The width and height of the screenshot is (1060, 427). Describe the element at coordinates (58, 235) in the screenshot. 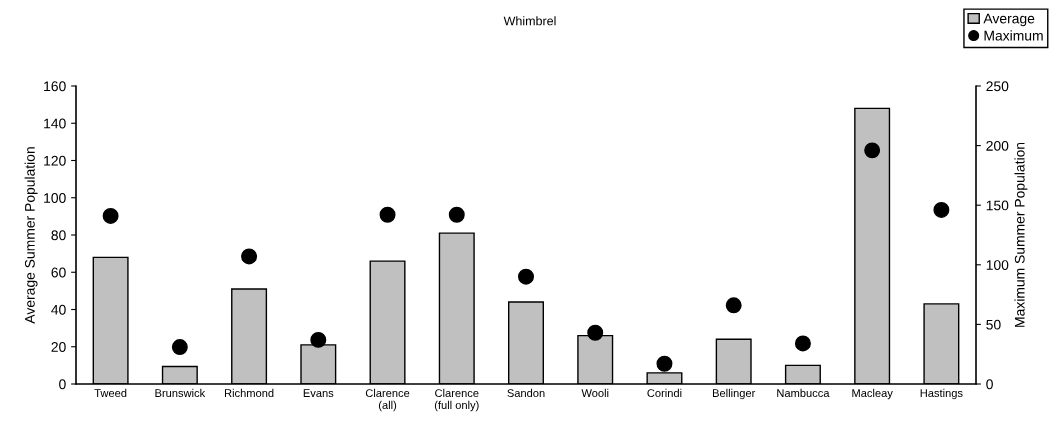

I see `y-tick-label: 80` at that location.